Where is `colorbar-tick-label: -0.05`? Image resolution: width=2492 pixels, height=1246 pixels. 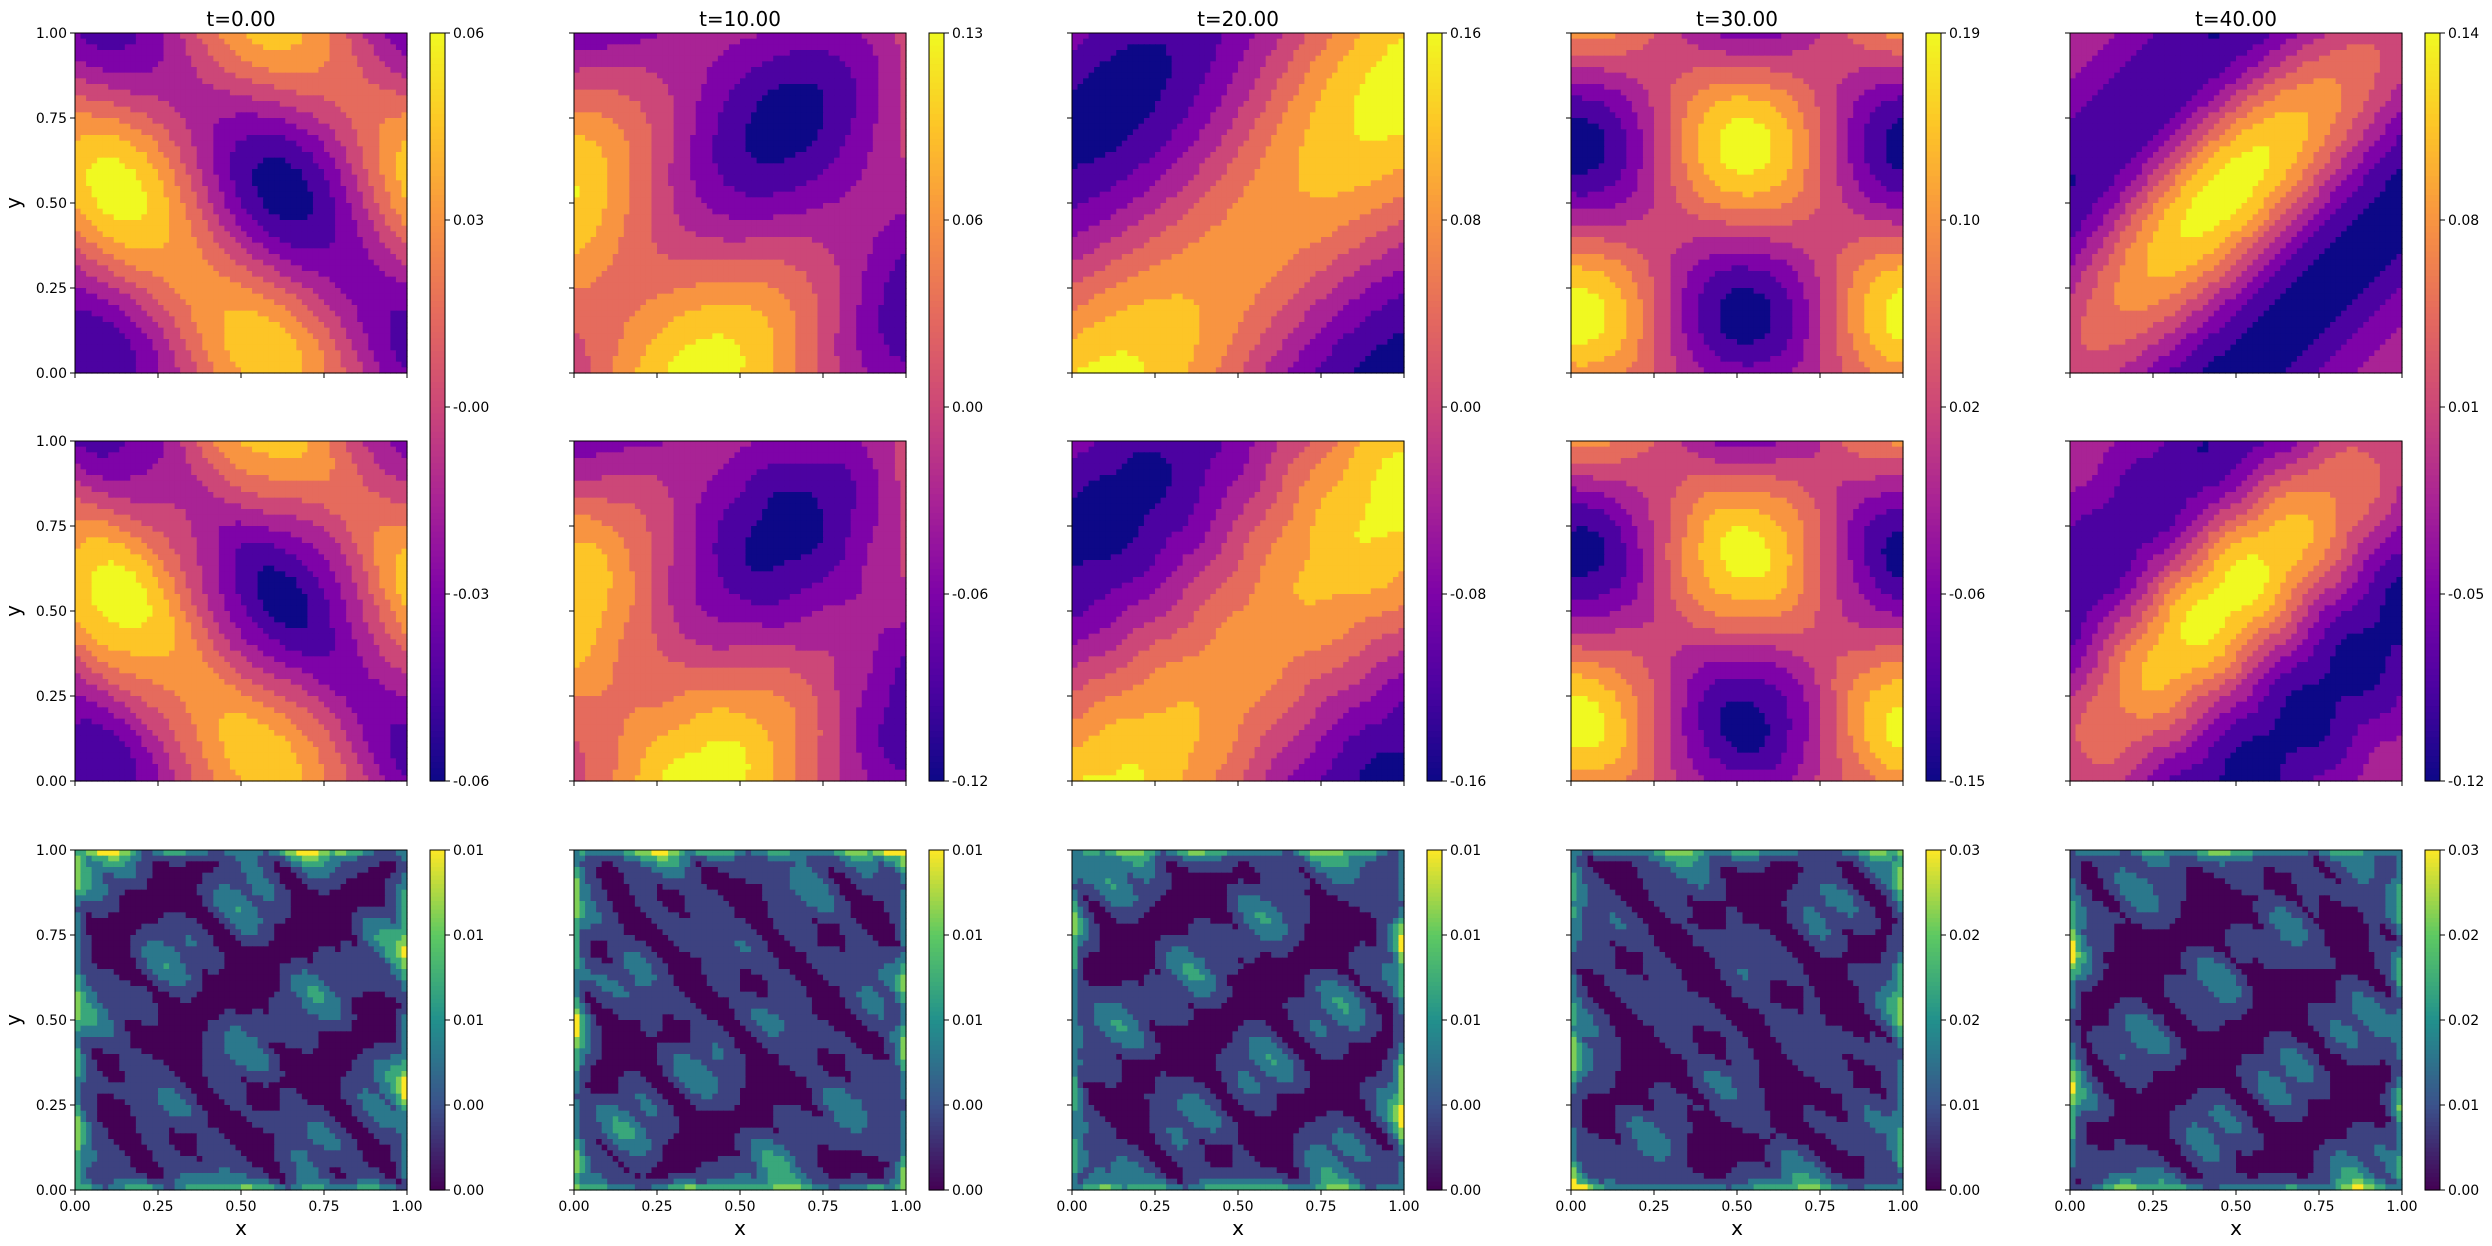 colorbar-tick-label: -0.05 is located at coordinates (2466, 595).